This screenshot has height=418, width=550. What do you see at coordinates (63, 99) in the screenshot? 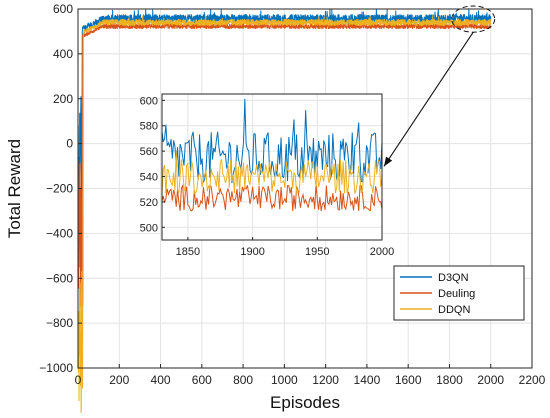
I see `y-tick-label: 200` at bounding box center [63, 99].